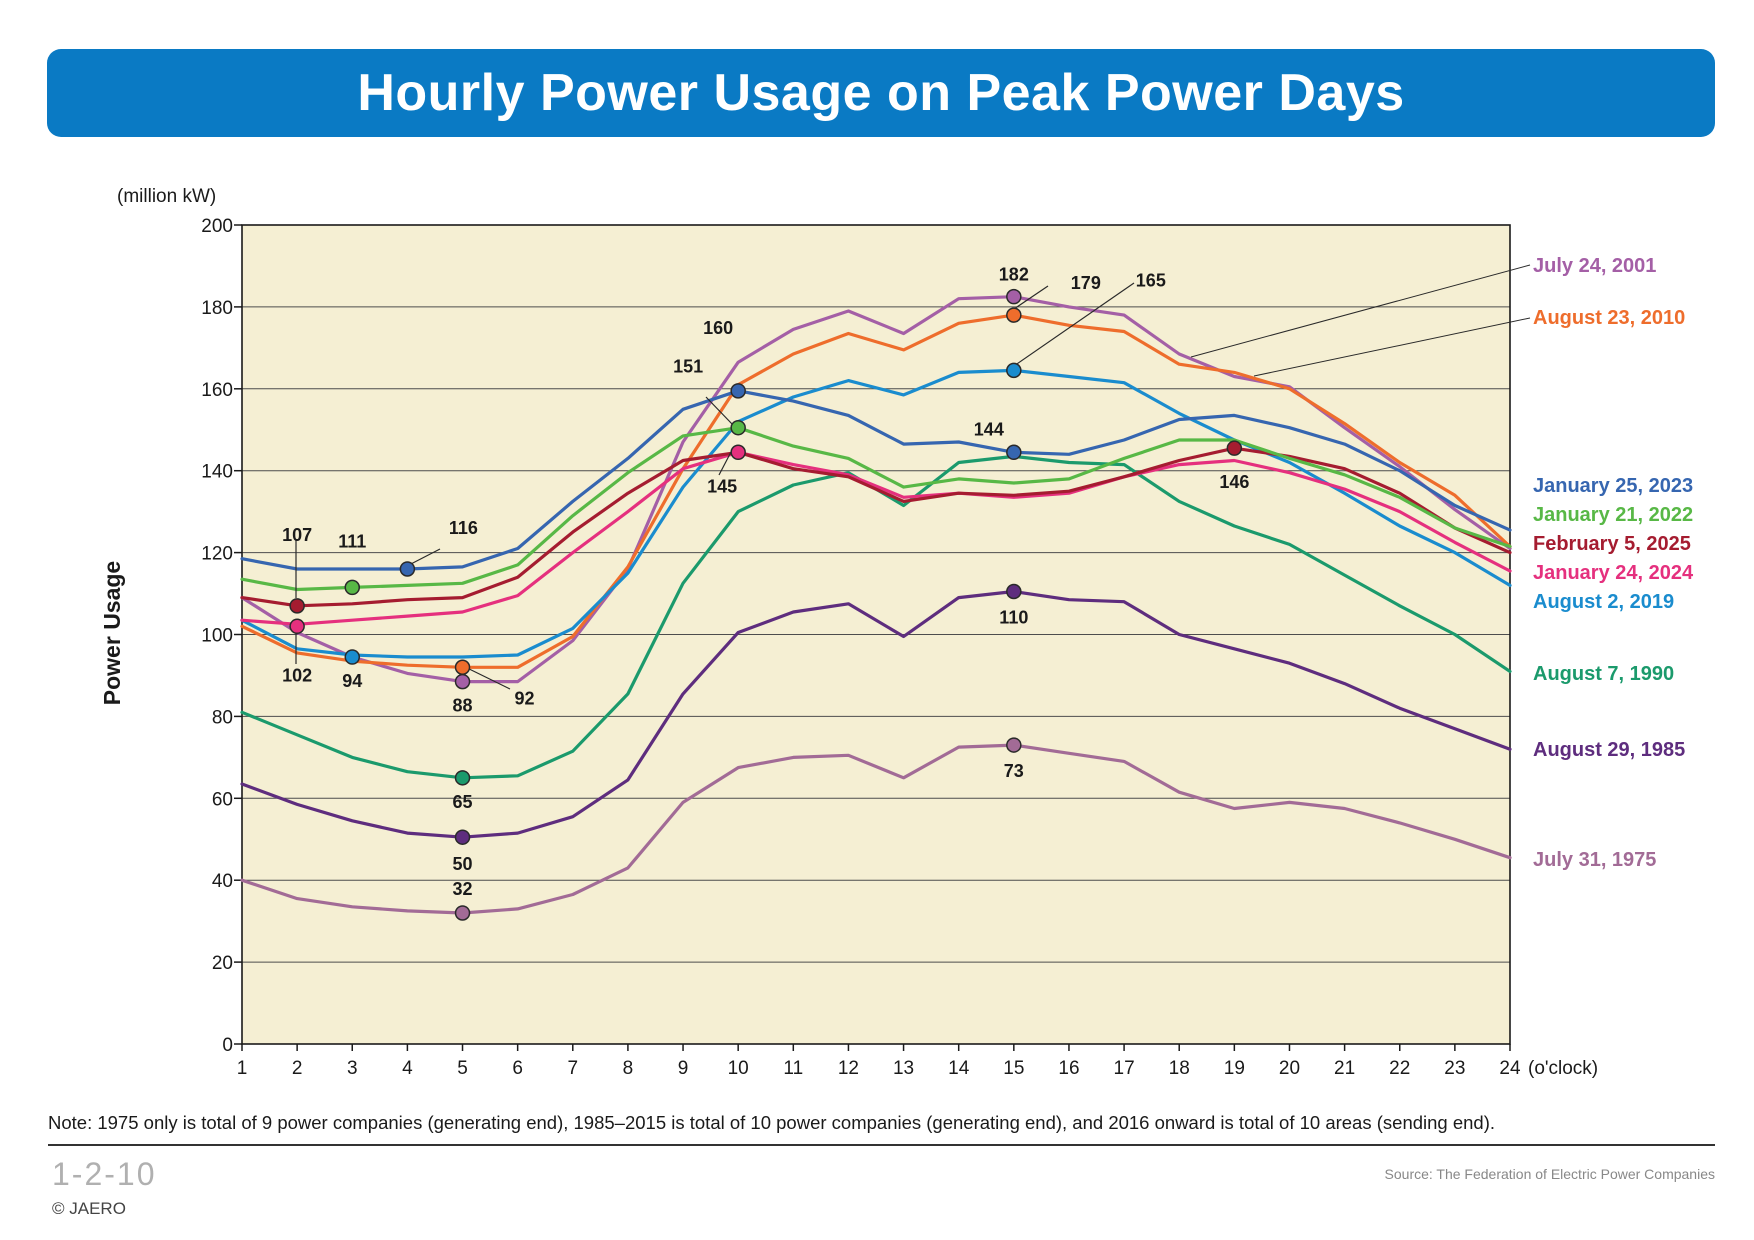 The height and width of the screenshot is (1240, 1754). Describe the element at coordinates (166, 196) in the screenshot. I see `y-unit-label: (million kW)` at that location.